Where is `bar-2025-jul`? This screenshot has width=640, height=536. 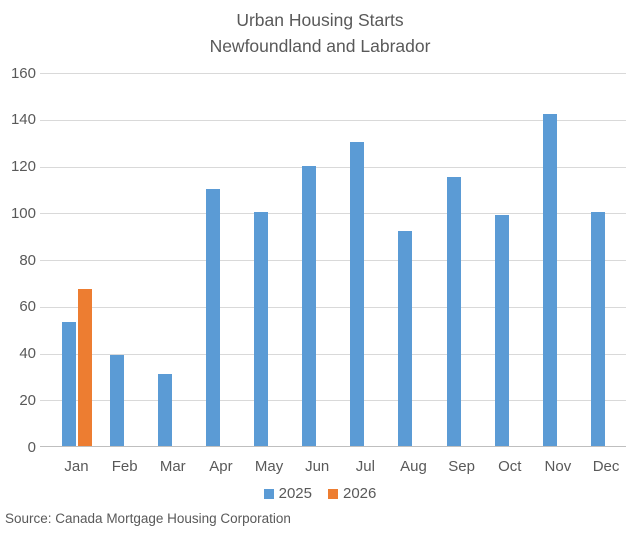
bar-2025-jul is located at coordinates (357, 294).